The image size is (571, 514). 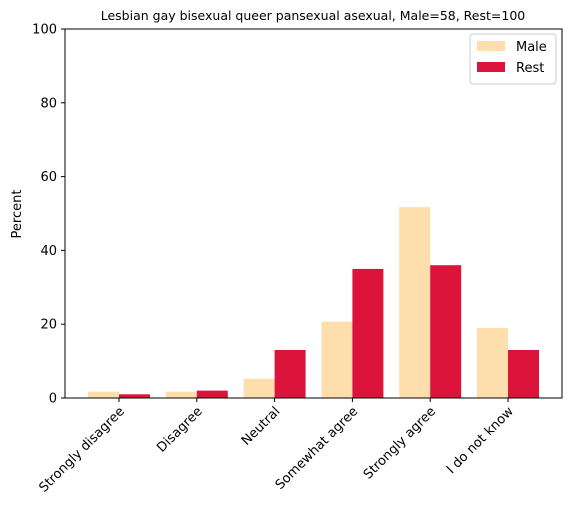 I want to click on x-tick-label: Strongly disagree, so click(x=81, y=449).